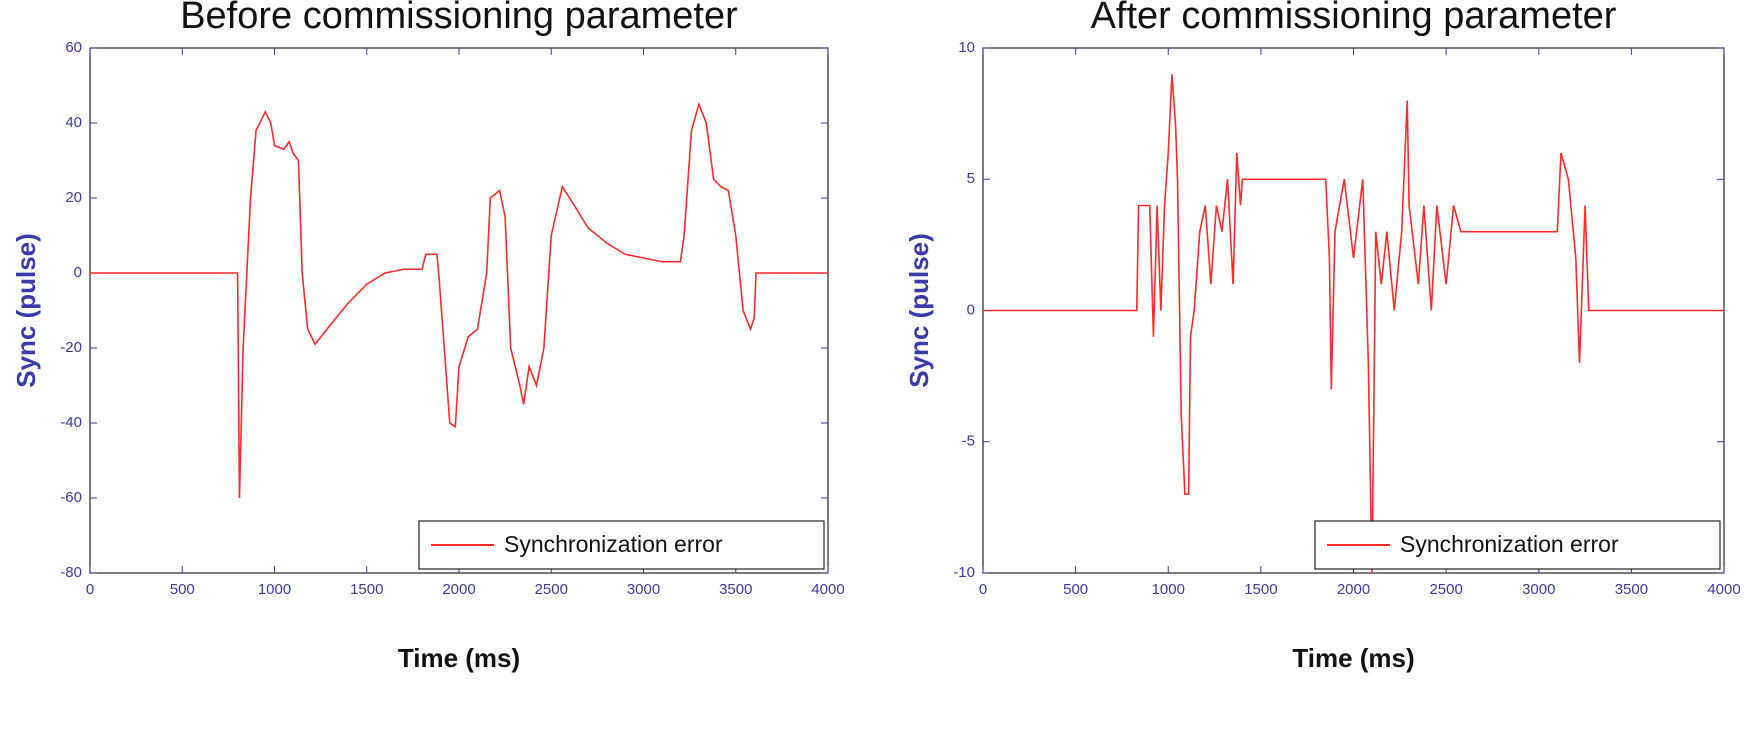  Describe the element at coordinates (73, 122) in the screenshot. I see `y-tick-label: 40` at that location.